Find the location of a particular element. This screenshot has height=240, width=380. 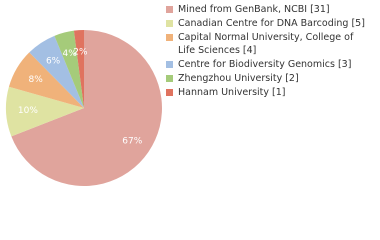

legend-item: Zhengzhou University [2] is located at coordinates (266, 78).